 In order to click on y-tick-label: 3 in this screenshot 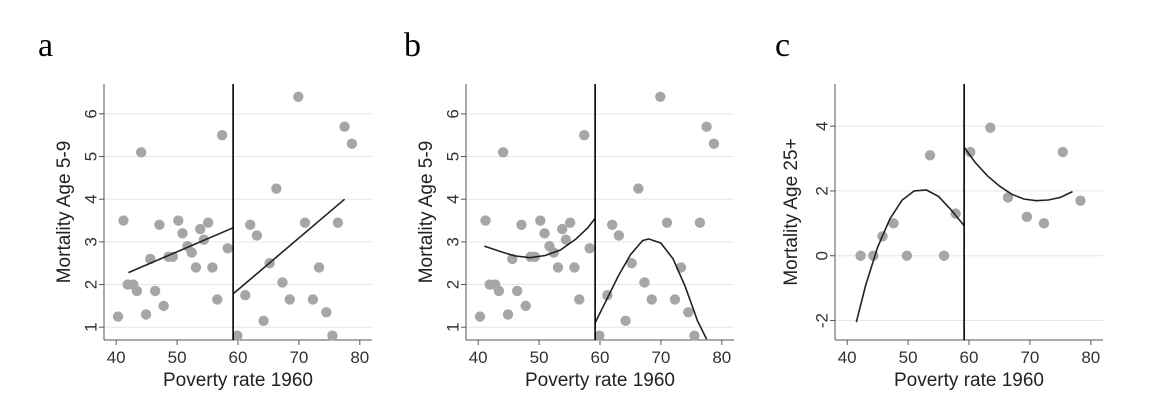, I will do `click(452, 241)`.